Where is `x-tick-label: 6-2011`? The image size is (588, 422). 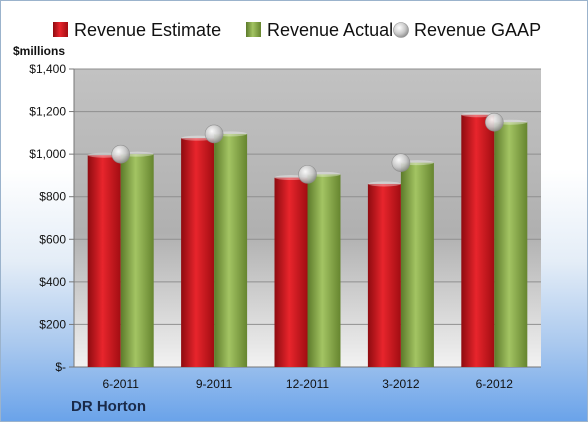
x-tick-label: 6-2011 is located at coordinates (120, 384).